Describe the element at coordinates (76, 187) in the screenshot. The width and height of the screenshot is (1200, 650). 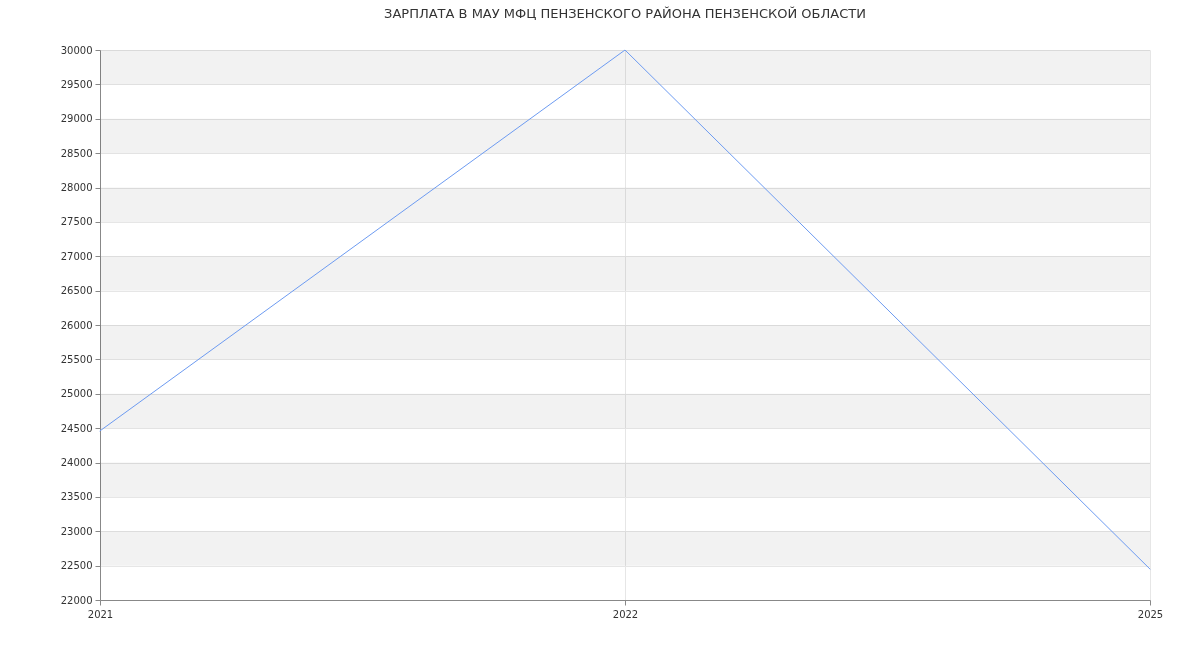
I see `y-tick-label: 28000` at that location.